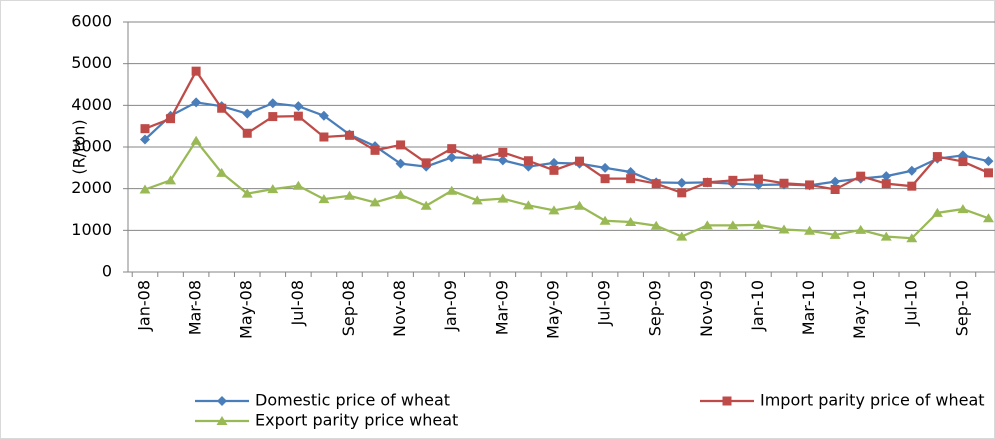 Image resolution: width=995 pixels, height=439 pixels. I want to click on x-tick-label: Mar-08, so click(195, 307).